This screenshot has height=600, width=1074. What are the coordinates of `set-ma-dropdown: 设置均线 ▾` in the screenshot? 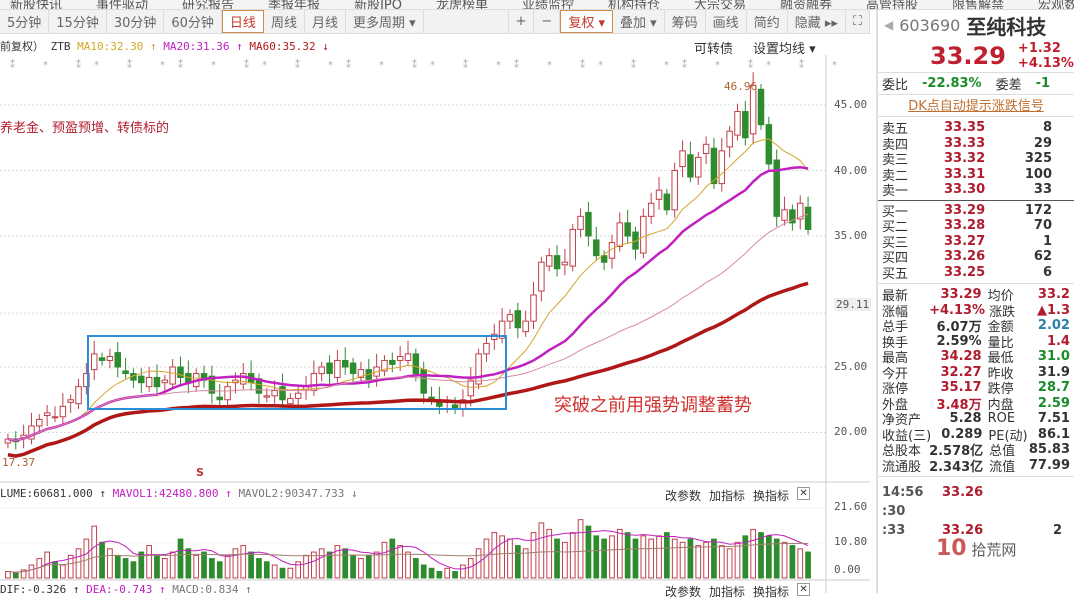 It's located at (784, 49).